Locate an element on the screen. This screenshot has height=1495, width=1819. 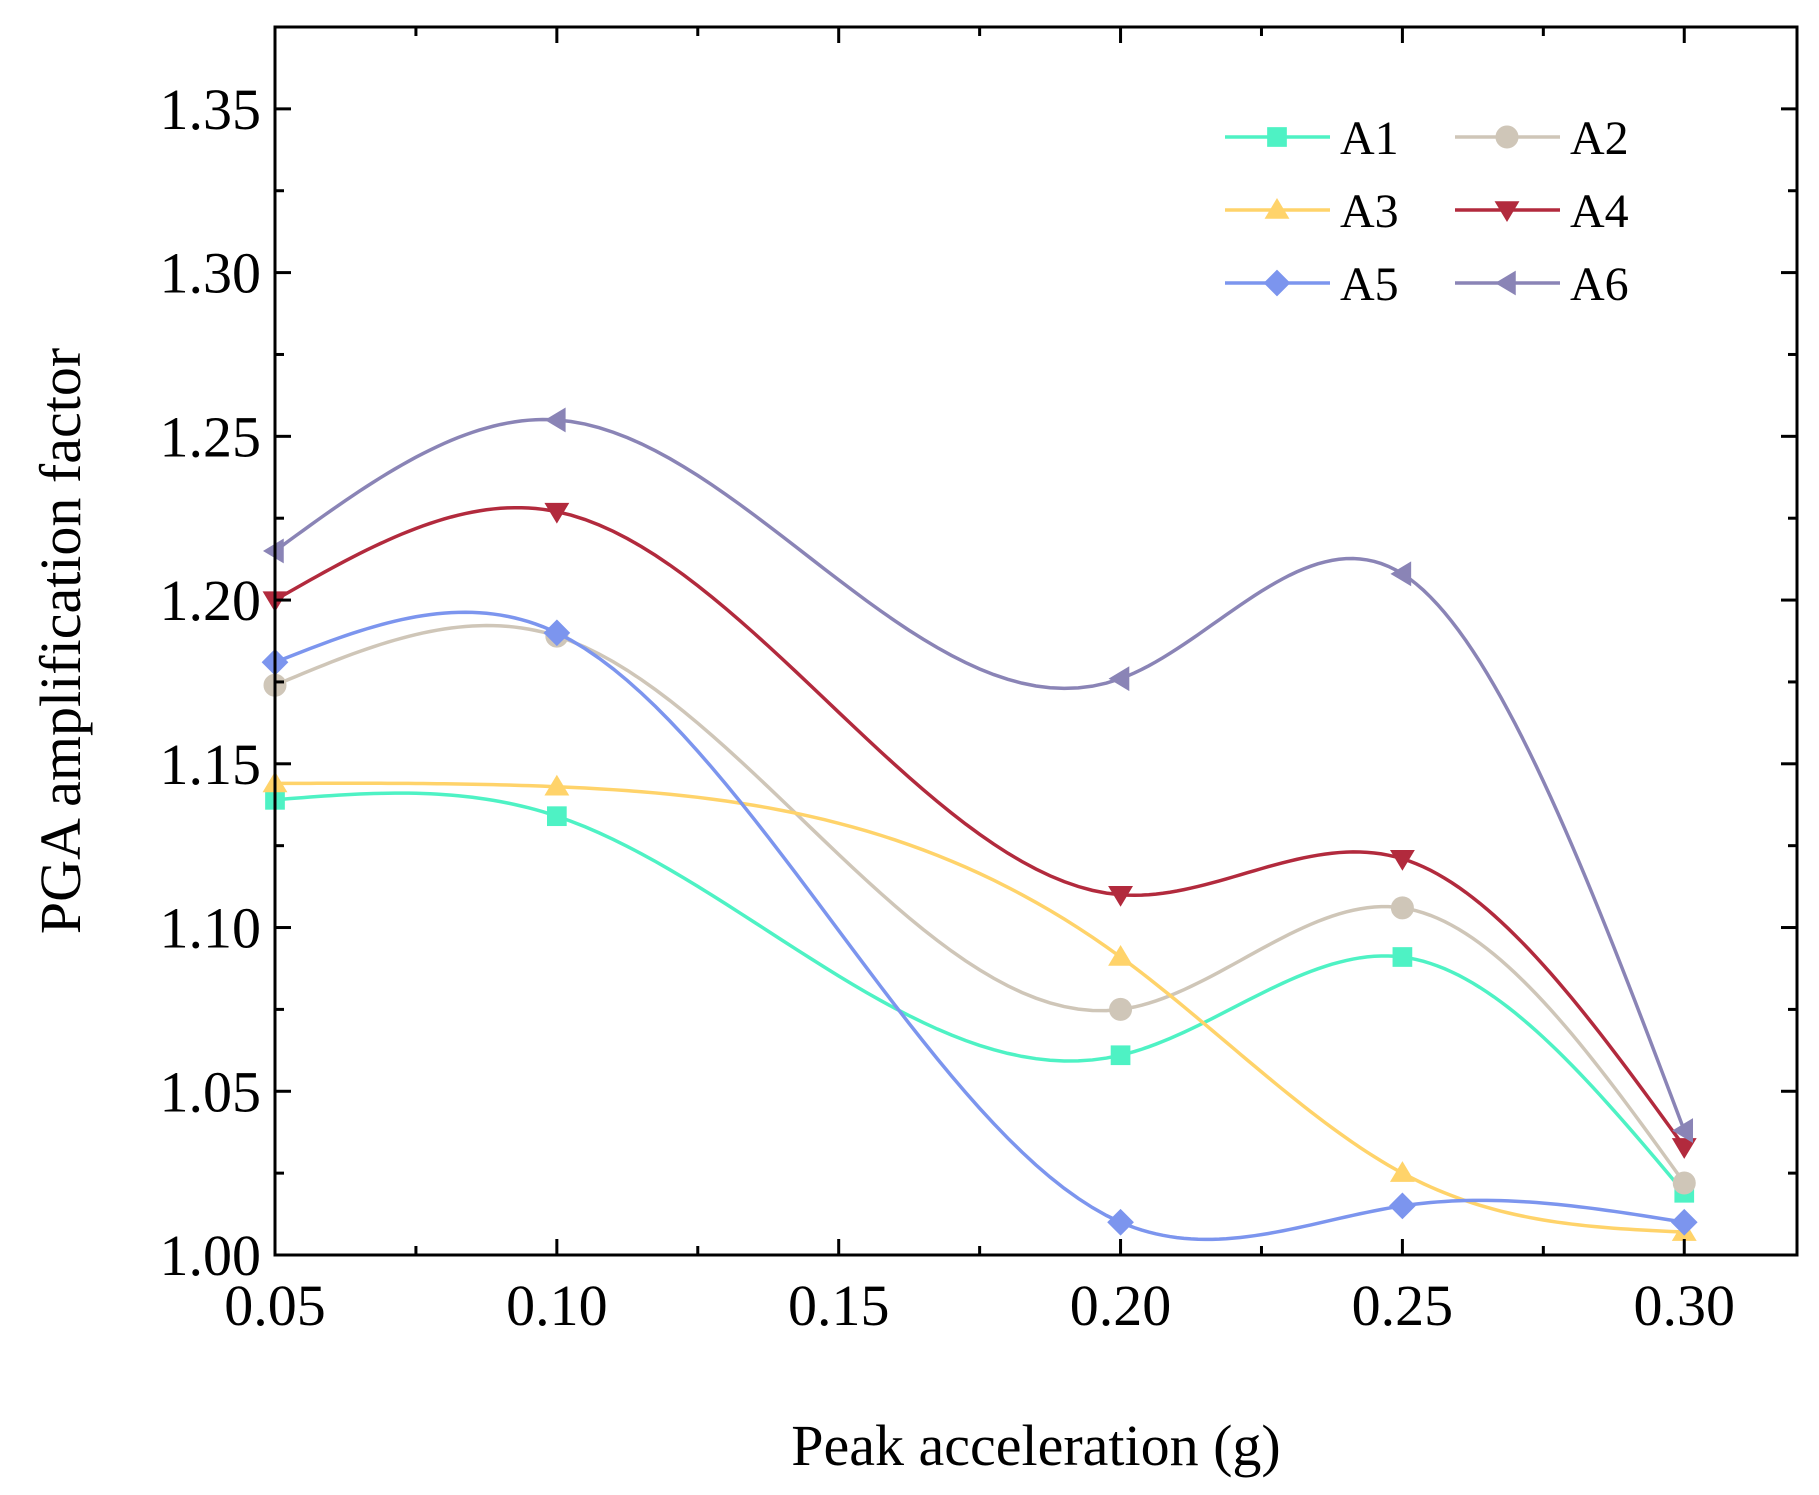
legend-item-a3: A3 is located at coordinates (1312, 211).